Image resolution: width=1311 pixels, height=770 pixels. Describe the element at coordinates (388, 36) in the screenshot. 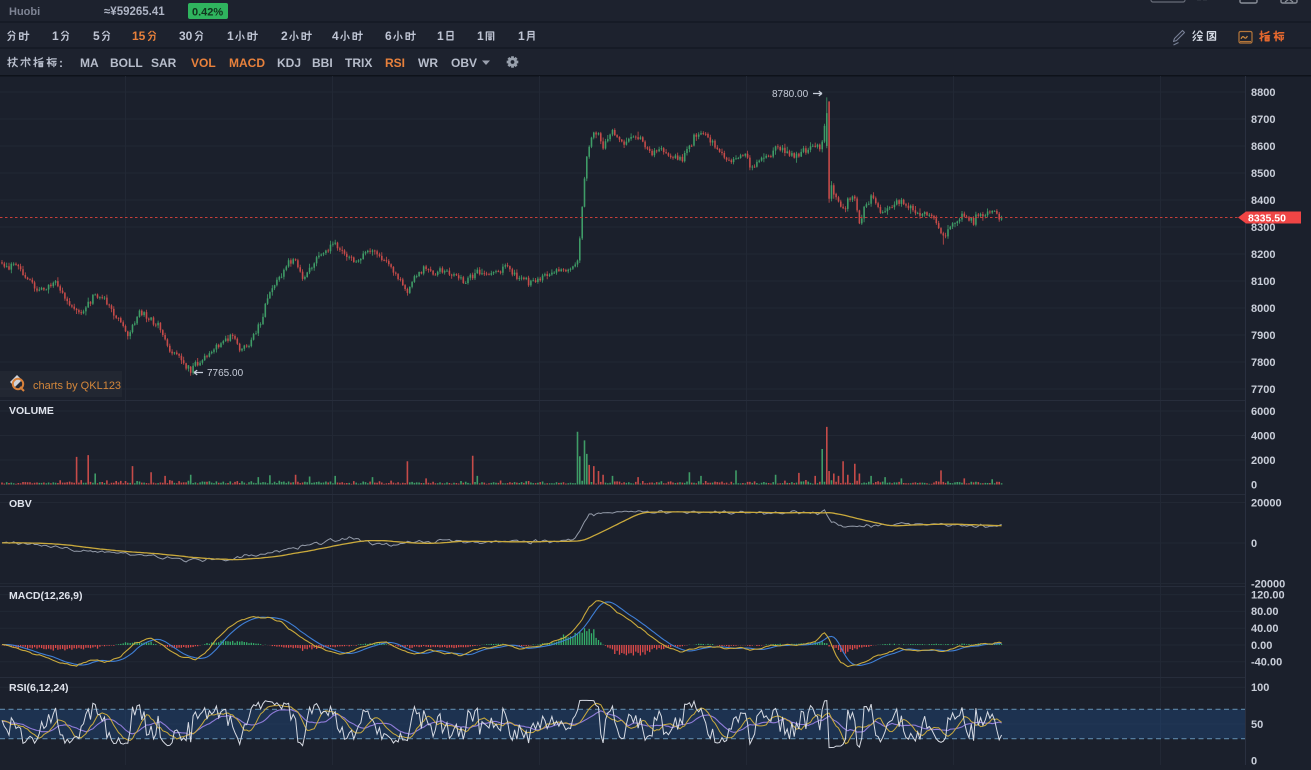

I see `svg-text: 6` at that location.